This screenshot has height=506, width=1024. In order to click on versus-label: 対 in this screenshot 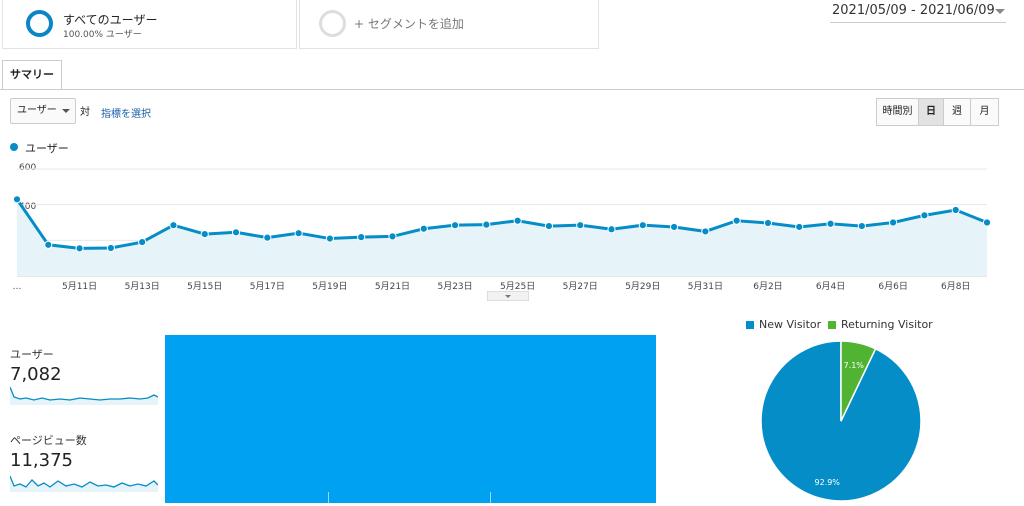, I will do `click(85, 112)`.